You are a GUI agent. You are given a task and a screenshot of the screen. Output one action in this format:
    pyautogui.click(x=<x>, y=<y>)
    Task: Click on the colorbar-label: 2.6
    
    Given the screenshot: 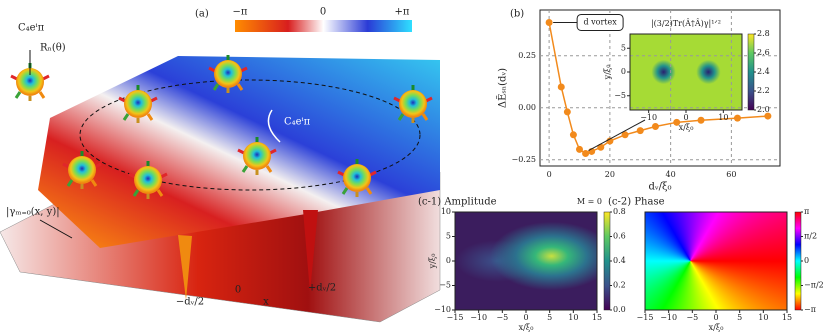 What is the action you would take?
    pyautogui.click(x=763, y=52)
    